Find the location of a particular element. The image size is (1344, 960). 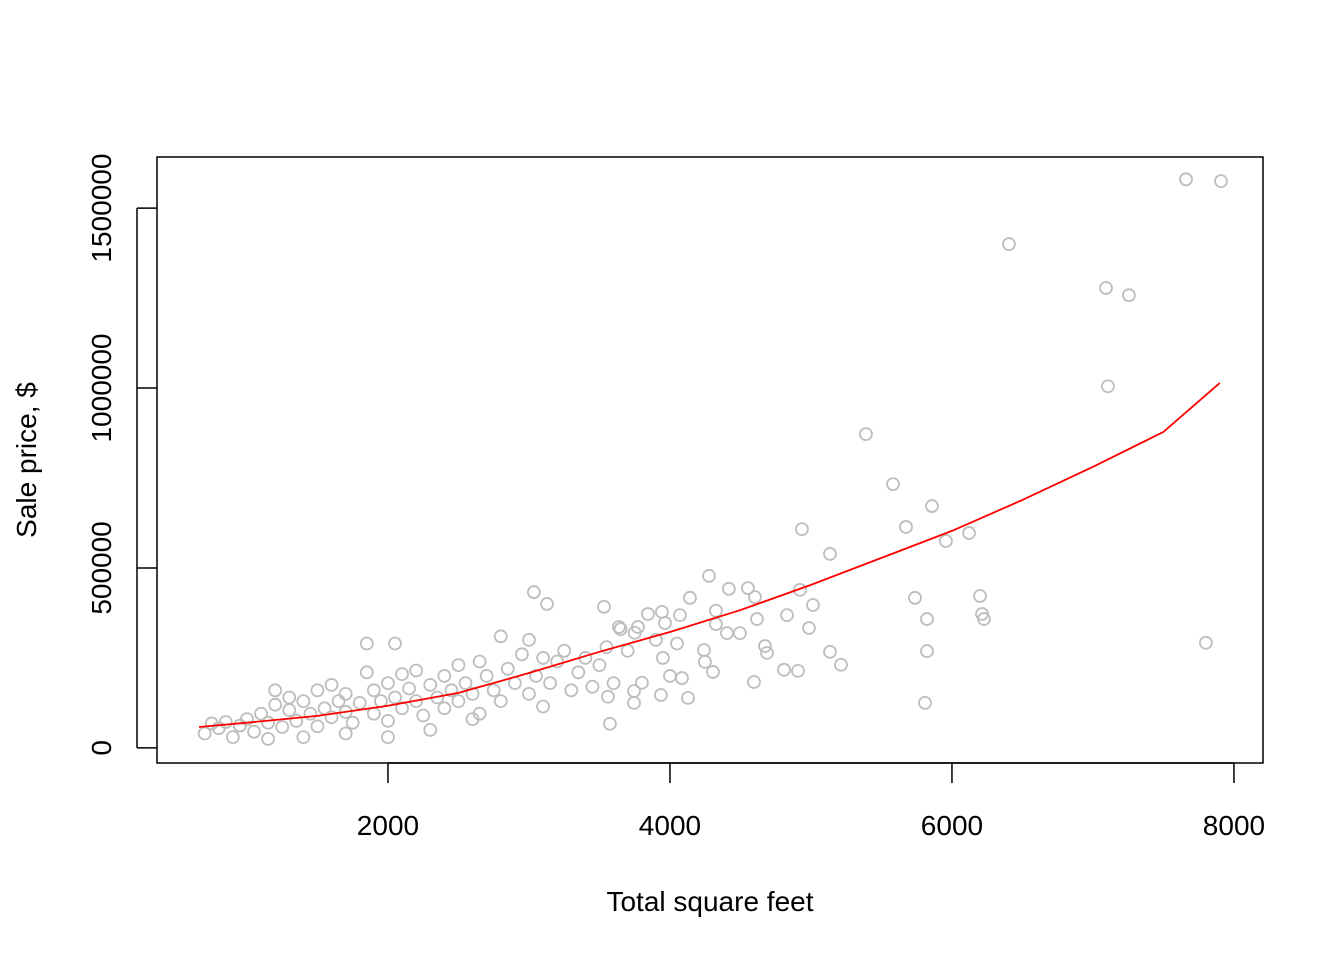

y-tick-label: 500000 is located at coordinates (101, 567).